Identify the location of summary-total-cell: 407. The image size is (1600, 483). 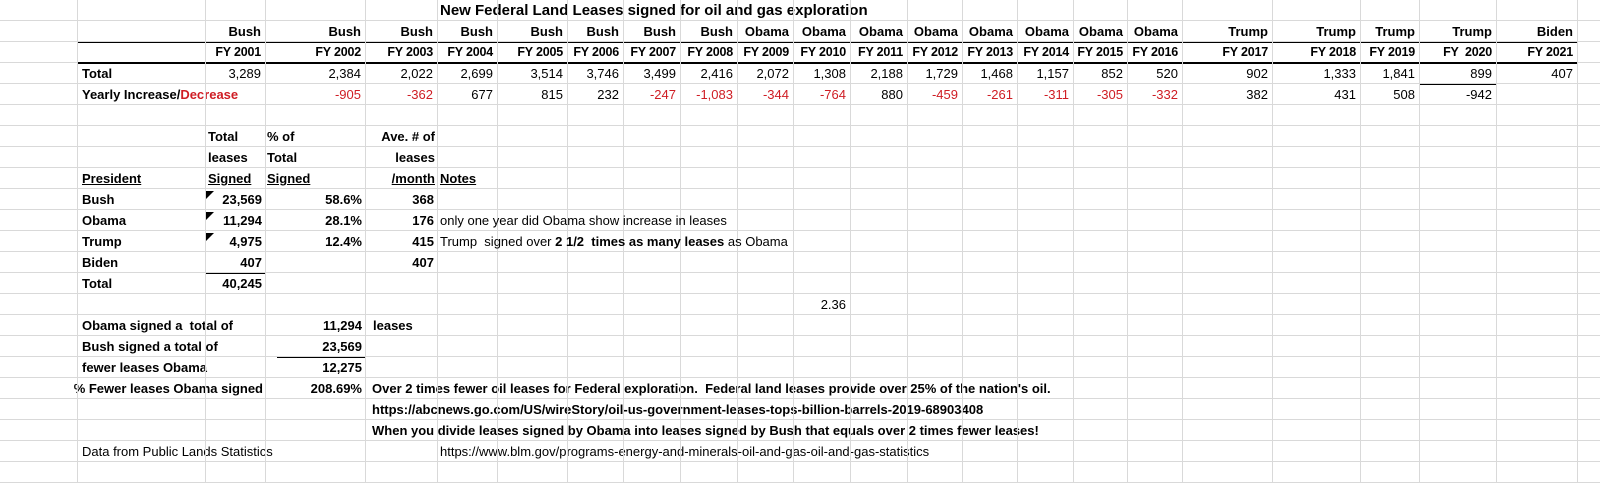
(251, 262).